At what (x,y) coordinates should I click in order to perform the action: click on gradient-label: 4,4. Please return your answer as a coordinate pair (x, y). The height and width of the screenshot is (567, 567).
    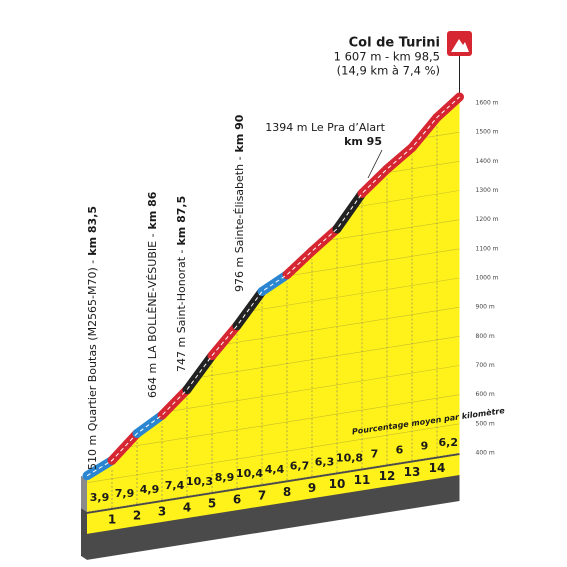
    Looking at the image, I should click on (275, 469).